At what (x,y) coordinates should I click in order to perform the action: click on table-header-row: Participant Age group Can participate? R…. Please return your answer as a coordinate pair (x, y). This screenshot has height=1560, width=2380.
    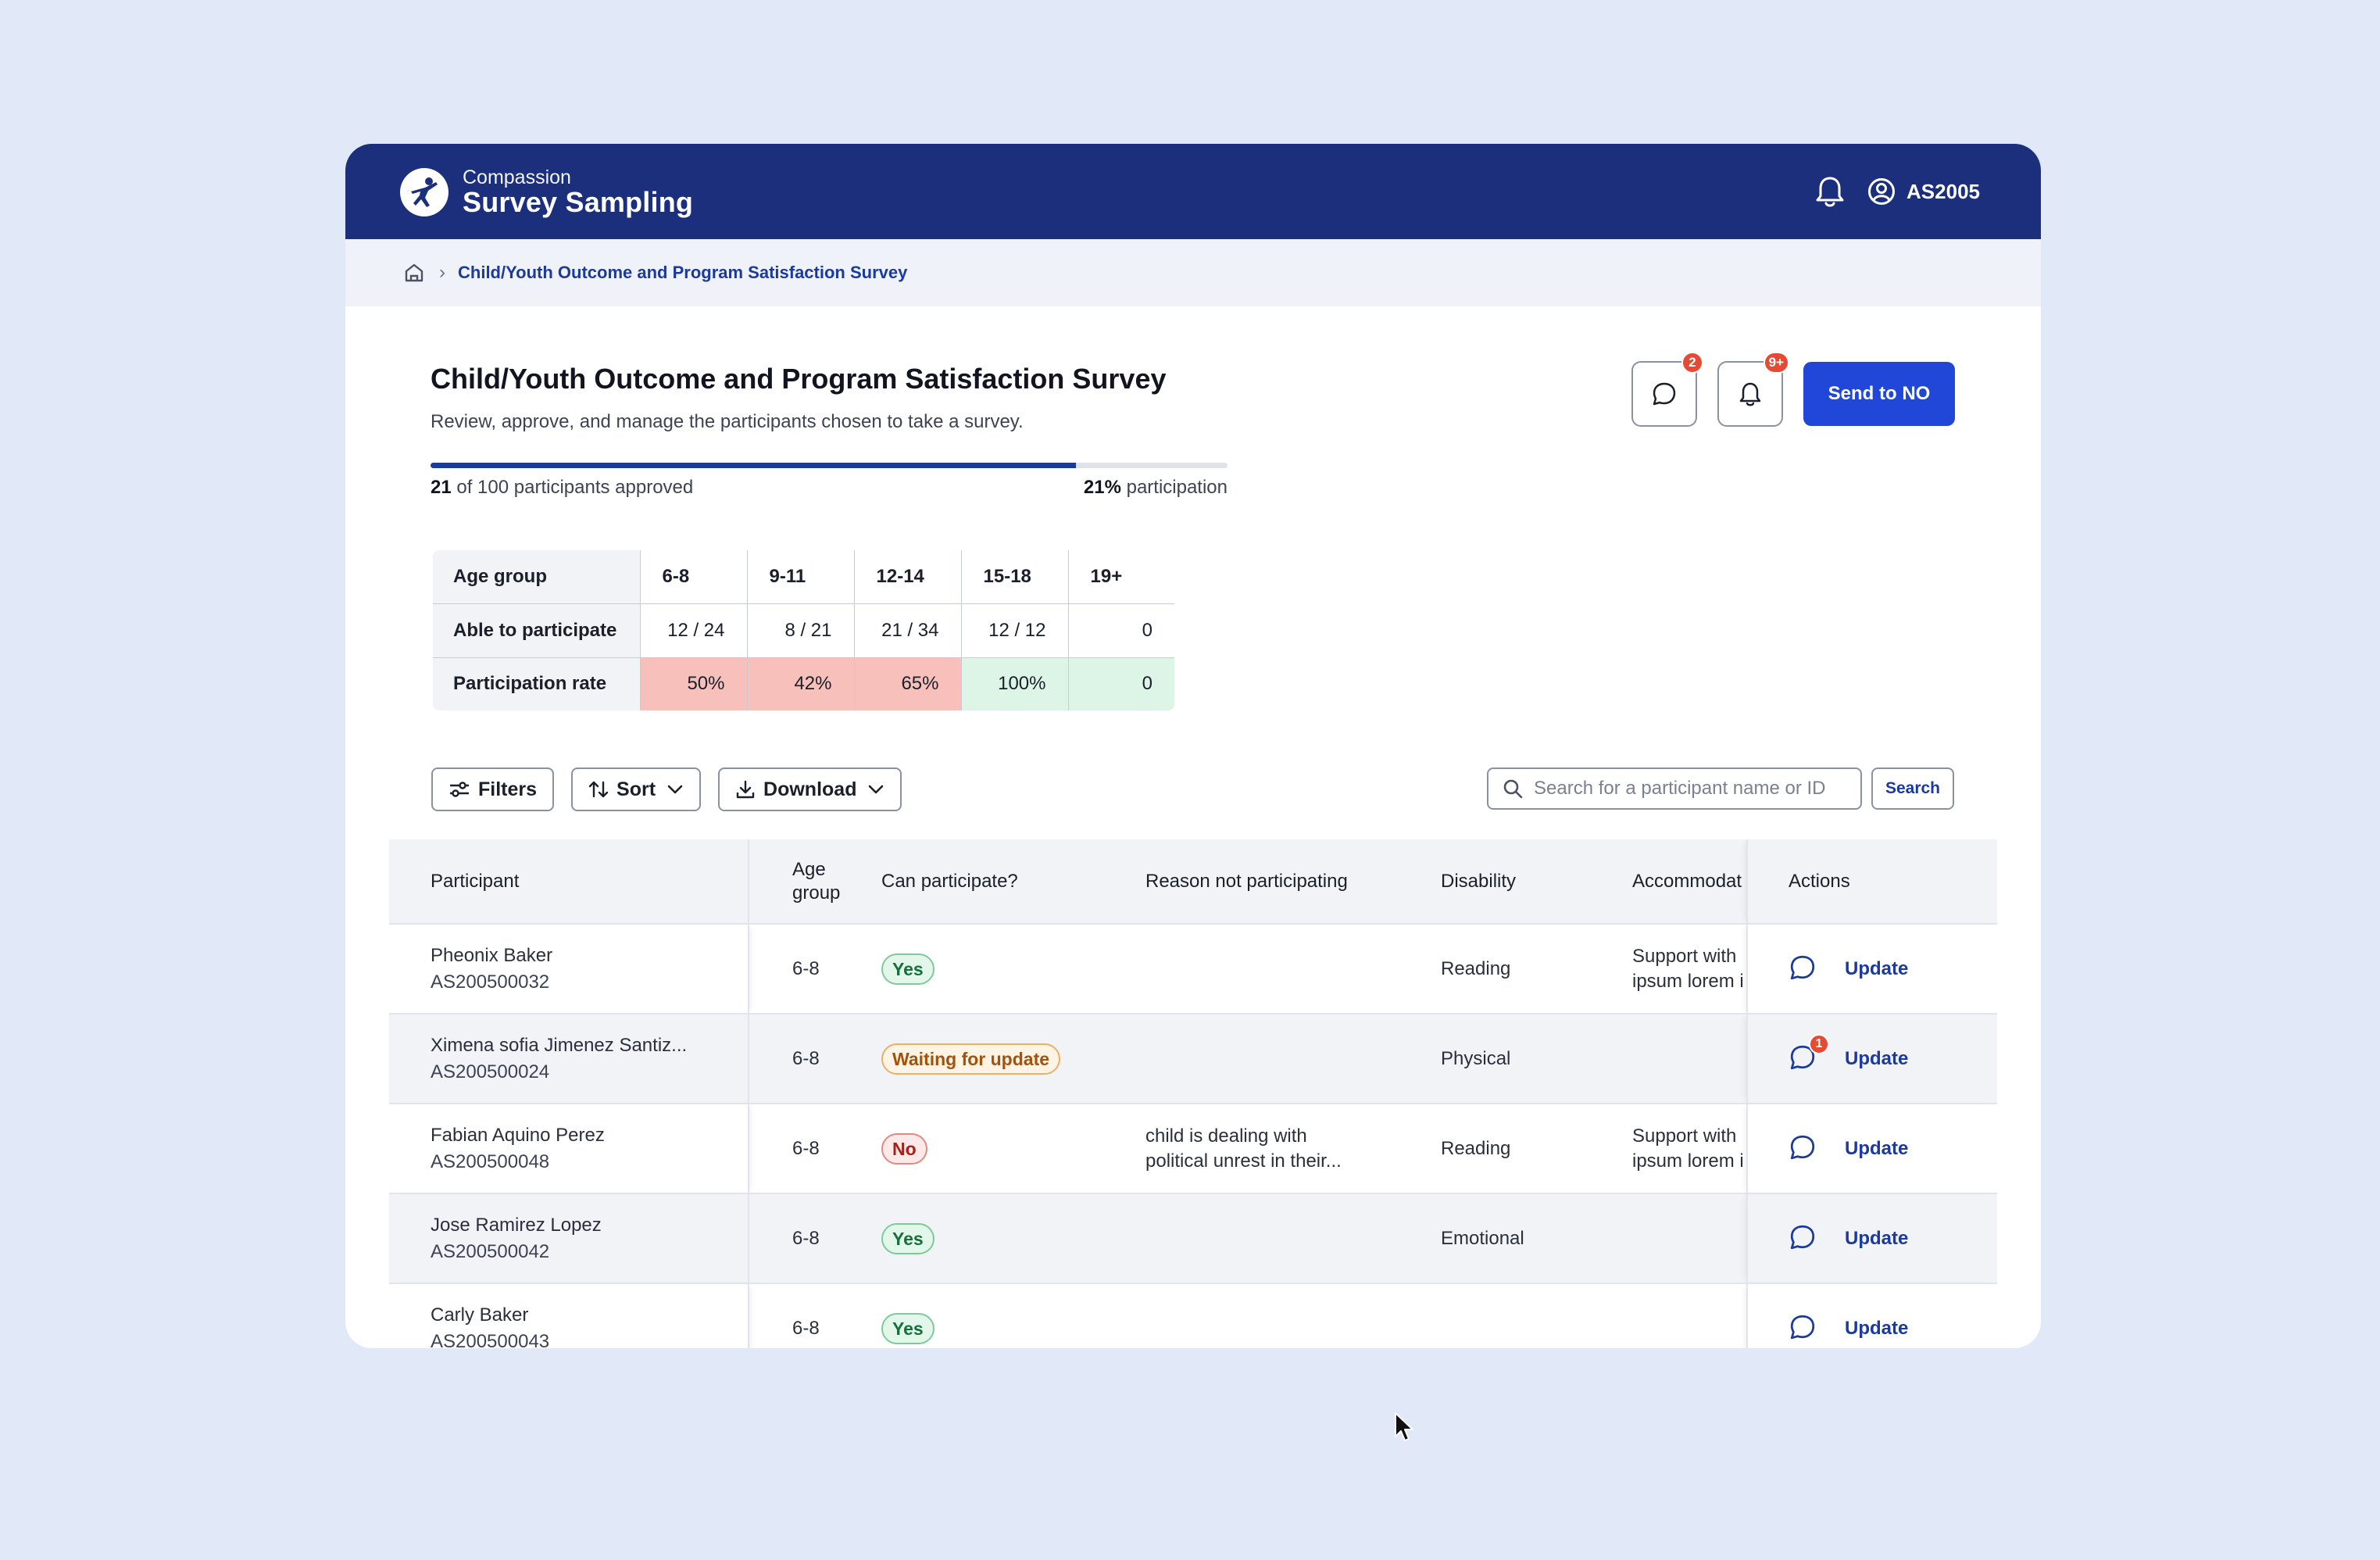
    Looking at the image, I should click on (1193, 882).